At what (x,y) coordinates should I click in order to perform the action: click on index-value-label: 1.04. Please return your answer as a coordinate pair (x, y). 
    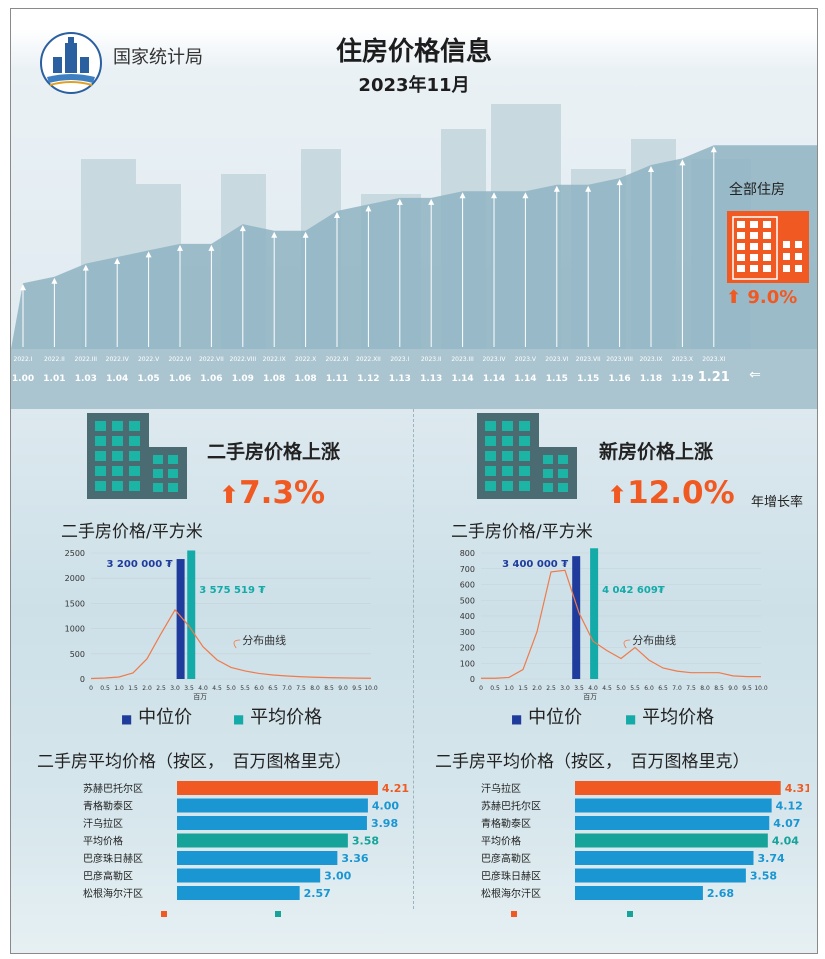
    Looking at the image, I should click on (117, 379).